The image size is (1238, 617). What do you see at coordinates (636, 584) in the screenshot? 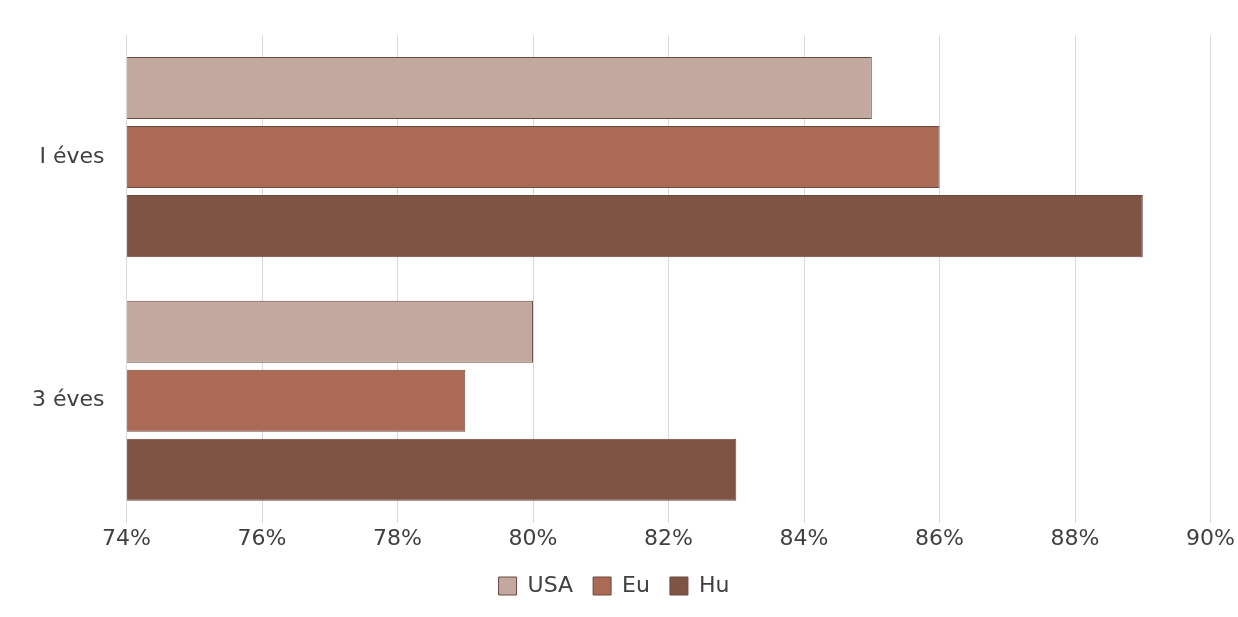
I see `legend-label: Eu` at bounding box center [636, 584].